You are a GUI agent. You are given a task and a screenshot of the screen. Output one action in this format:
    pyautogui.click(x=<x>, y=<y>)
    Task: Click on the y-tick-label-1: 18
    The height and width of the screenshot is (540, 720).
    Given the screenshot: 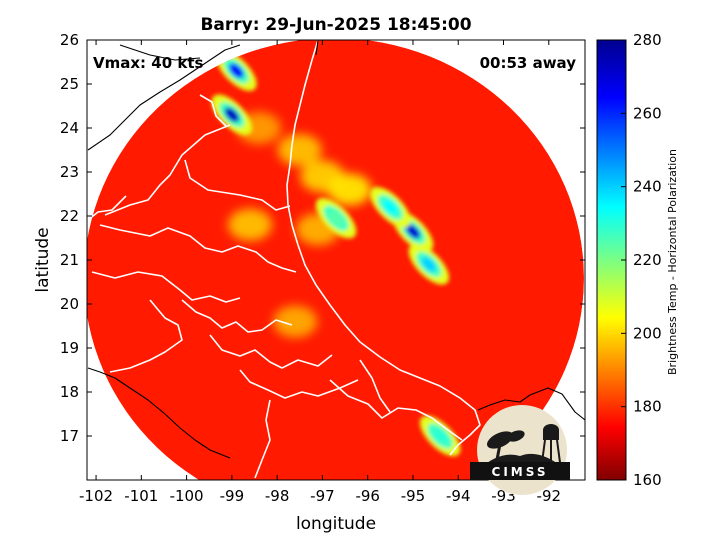 What is the action you would take?
    pyautogui.click(x=69, y=392)
    